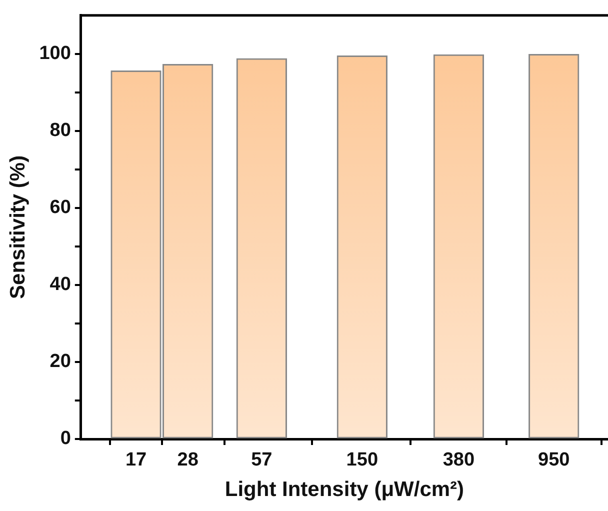  I want to click on y-axis-title: Sensitivity (%), so click(18, 227).